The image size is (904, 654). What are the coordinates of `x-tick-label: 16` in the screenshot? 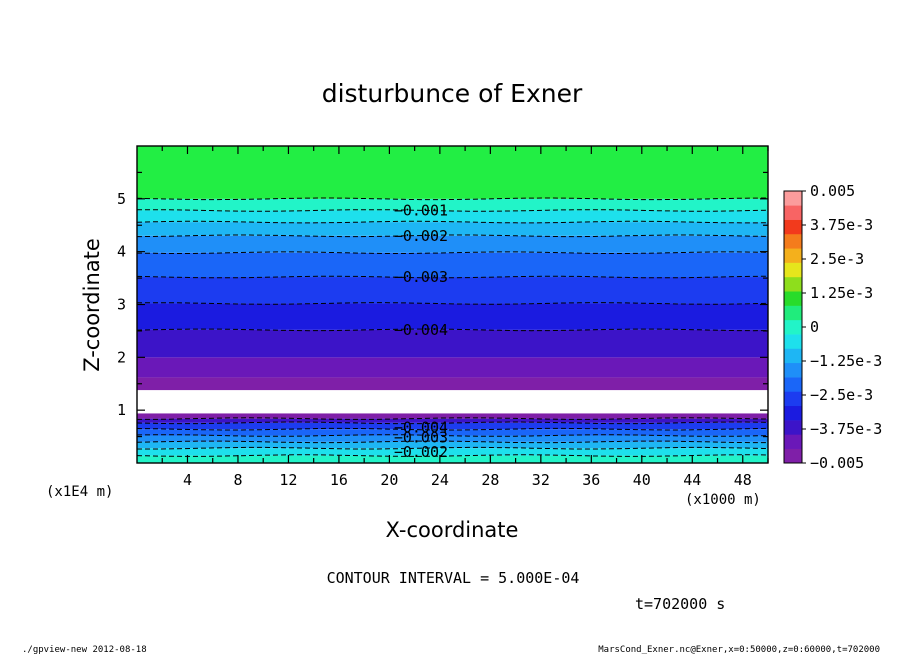 It's located at (339, 480).